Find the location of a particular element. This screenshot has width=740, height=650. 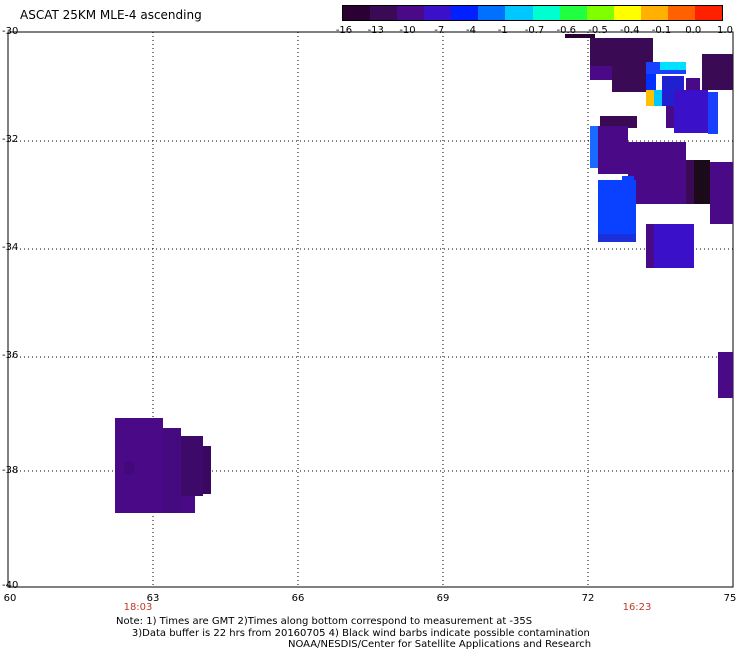

lat-label-32: -32 is located at coordinates (10, 139).